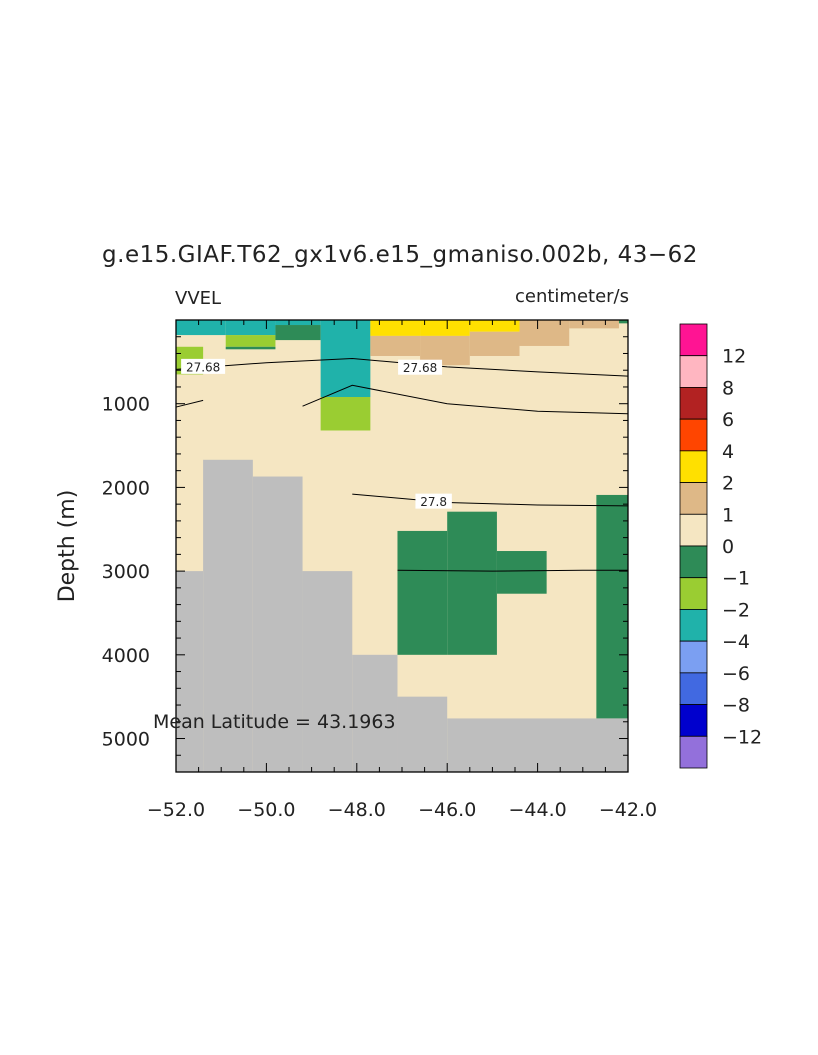  What do you see at coordinates (720, 546) in the screenshot?
I see `colorbar: 12 8 6 4 2 1 0 −1 −2 −4 −6 −8 −12` at bounding box center [720, 546].